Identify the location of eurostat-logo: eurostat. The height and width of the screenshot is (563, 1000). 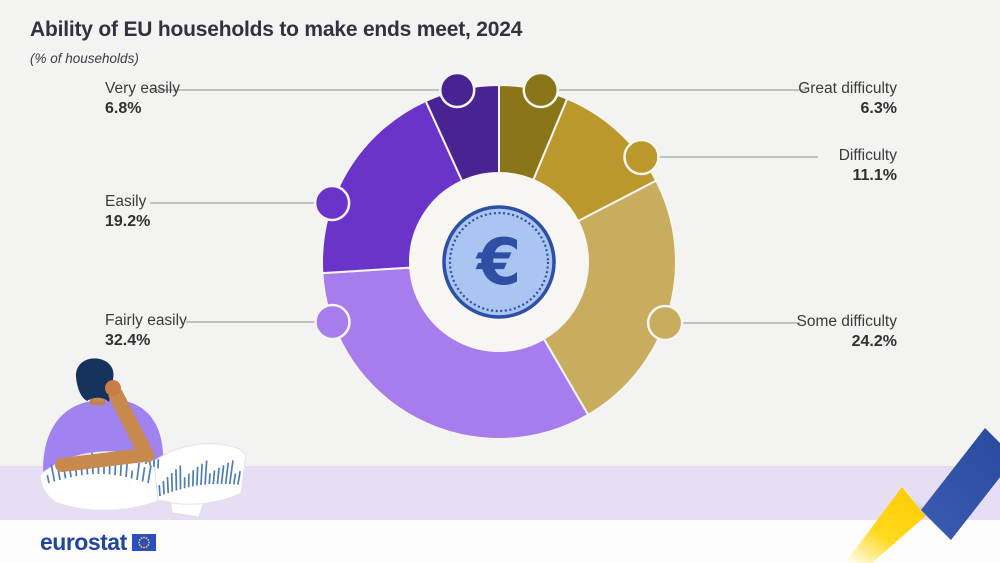
(83, 542).